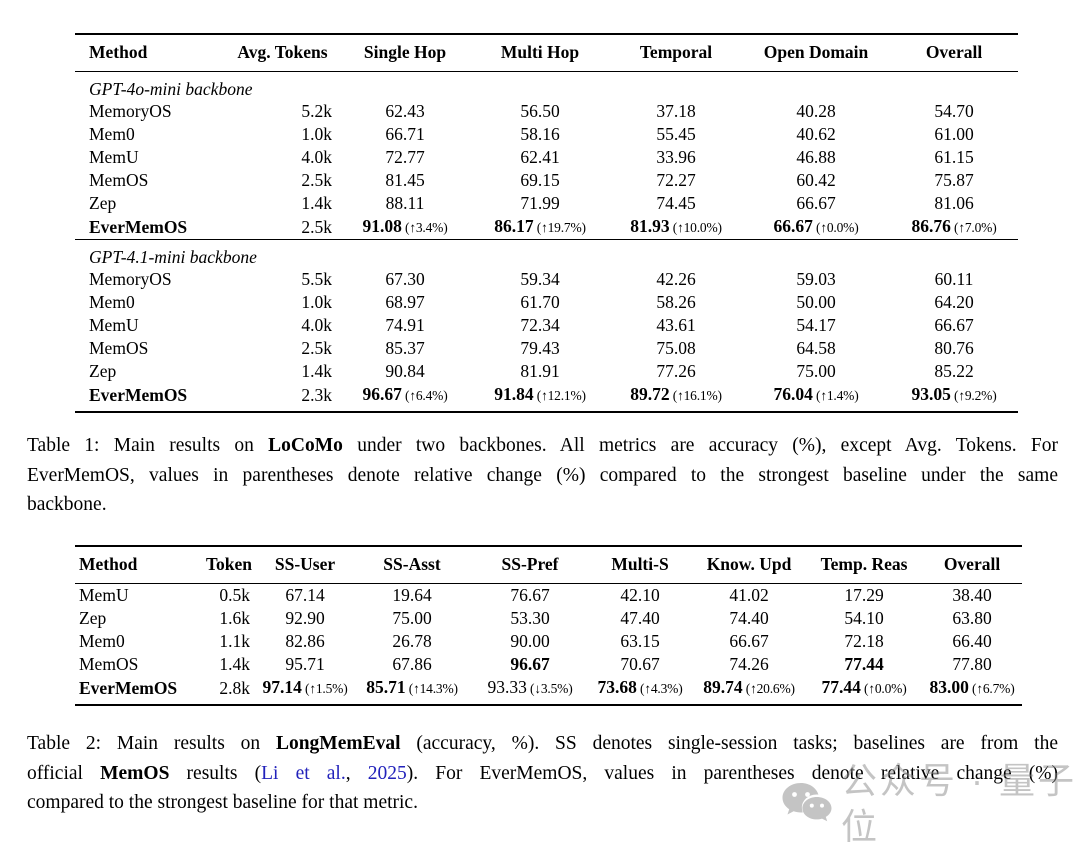  Describe the element at coordinates (540, 279) in the screenshot. I see `metric-value: 59.34` at that location.